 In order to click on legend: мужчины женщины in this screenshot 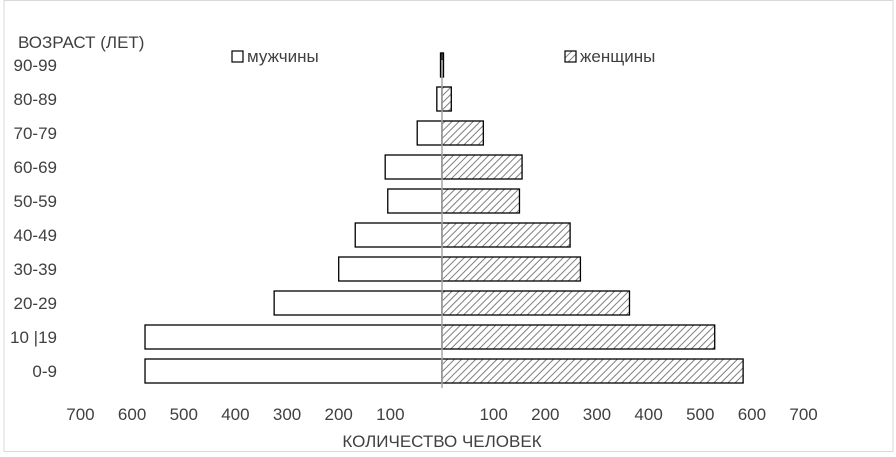, I will do `click(443, 56)`.